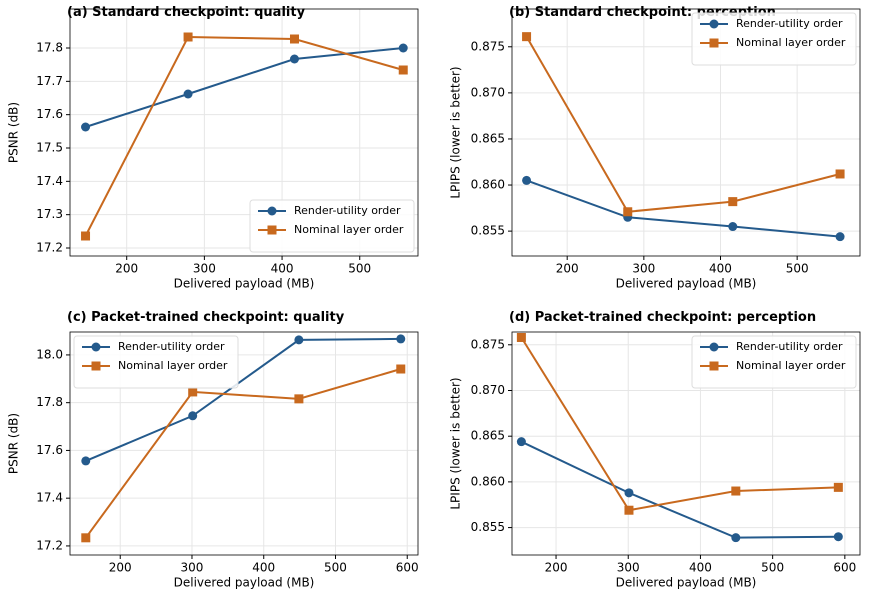 The height and width of the screenshot is (599, 872). I want to click on y-tick-label: 17.5, so click(49, 148).